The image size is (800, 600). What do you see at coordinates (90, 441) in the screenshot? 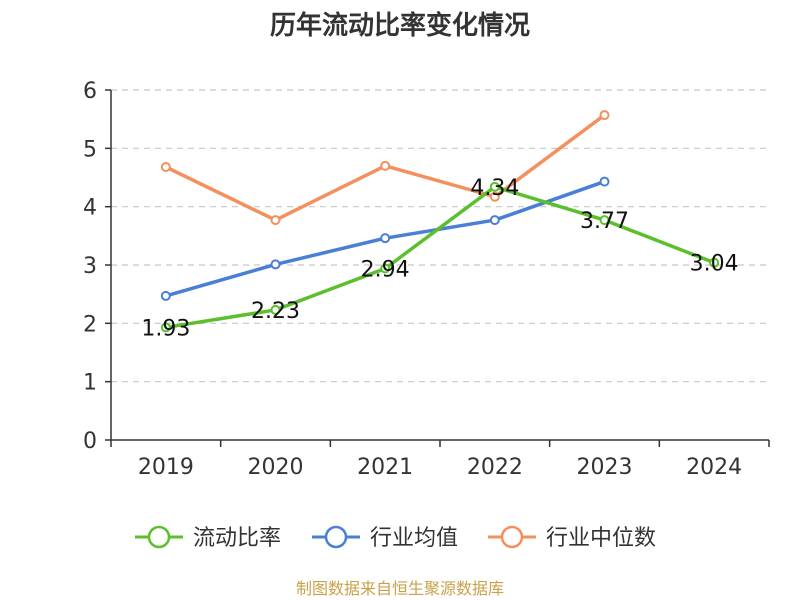
I see `y-tick-label: 0` at bounding box center [90, 441].